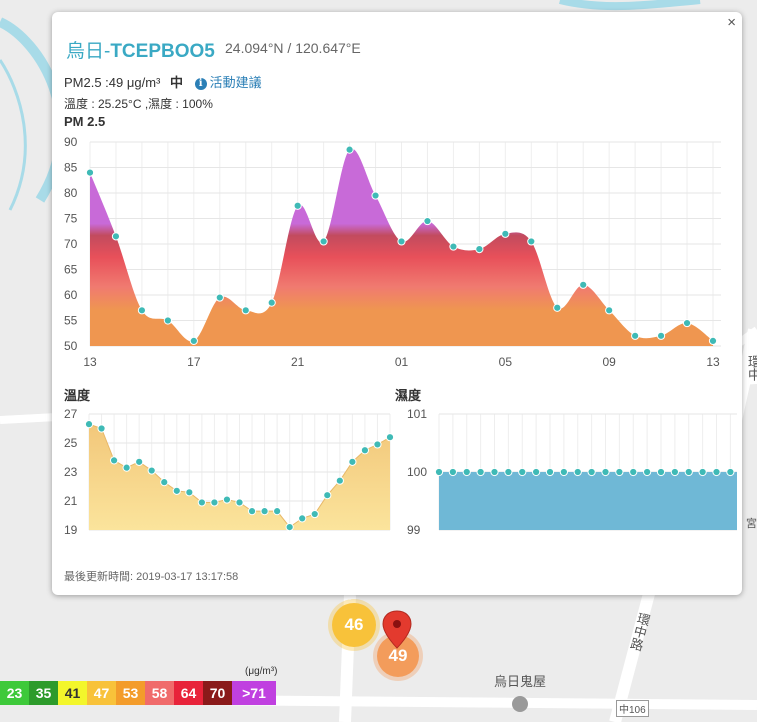 The image size is (757, 722). I want to click on pm25-reading: PM2.5 :49 μg/m³, so click(112, 82).